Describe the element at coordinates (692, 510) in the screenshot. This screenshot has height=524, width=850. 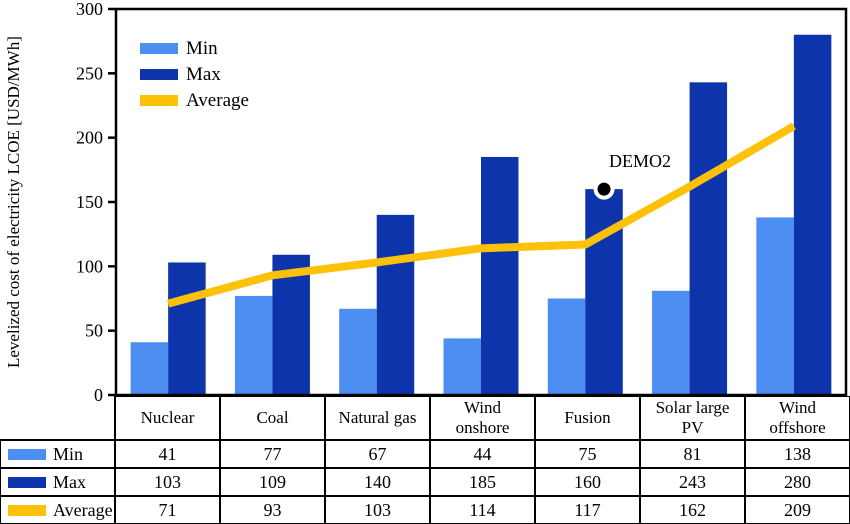
I see `table-value-average-solar-large-pv: 162` at that location.